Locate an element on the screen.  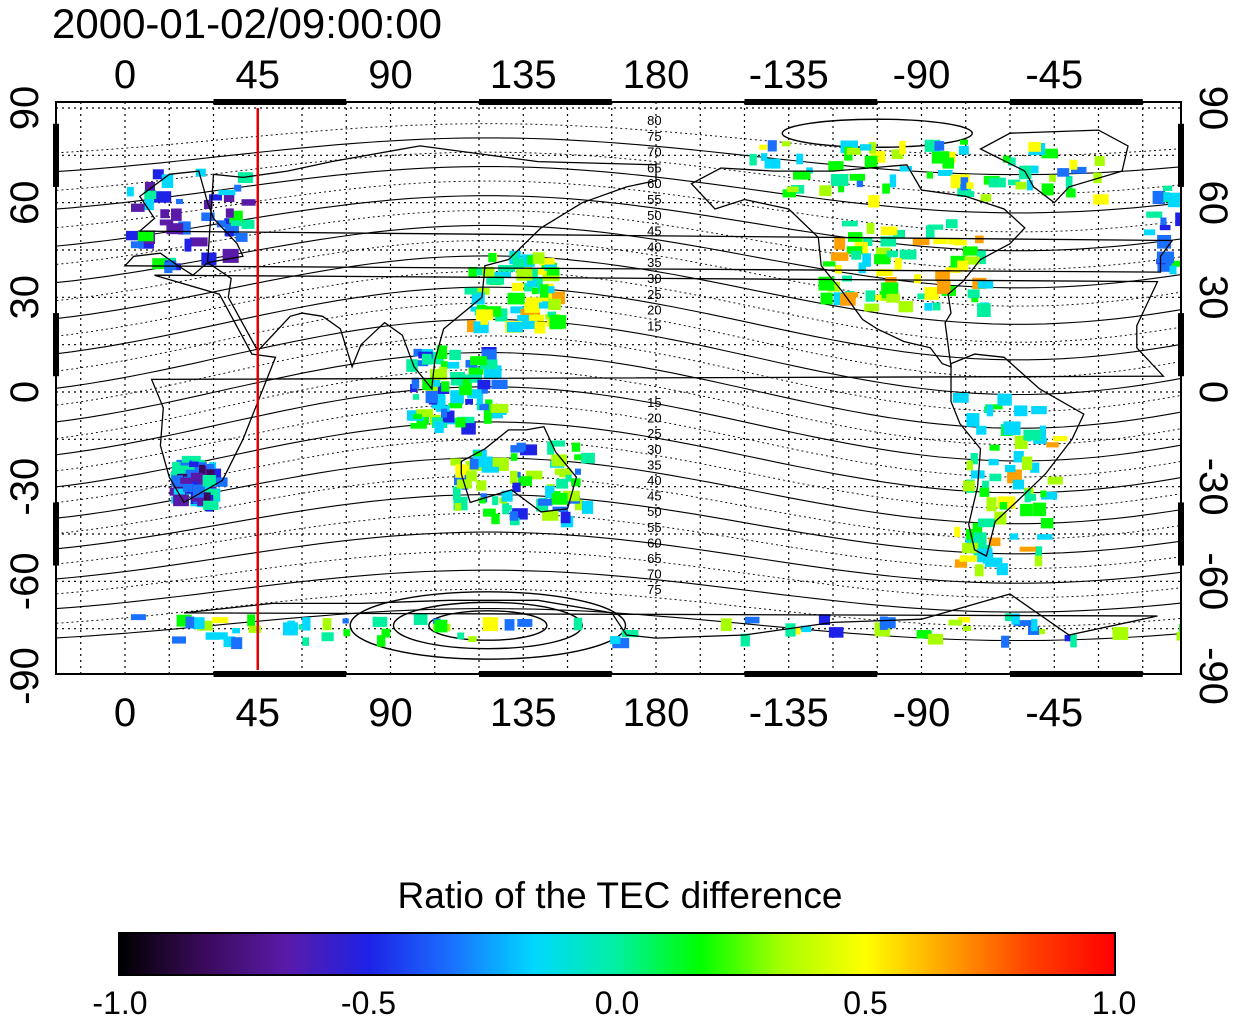
latitude-tick-right: -30 is located at coordinates (1213, 487).